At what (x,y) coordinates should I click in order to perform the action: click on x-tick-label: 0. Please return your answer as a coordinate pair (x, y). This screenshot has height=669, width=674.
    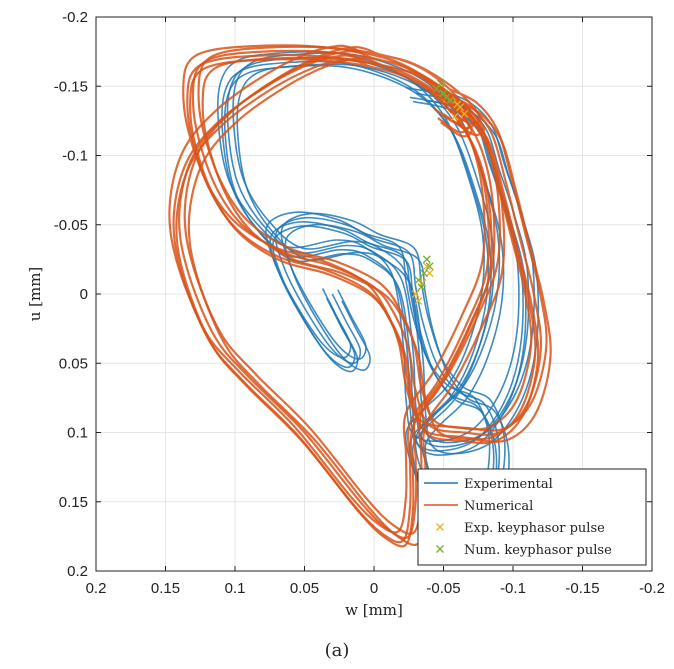
    Looking at the image, I should click on (374, 588).